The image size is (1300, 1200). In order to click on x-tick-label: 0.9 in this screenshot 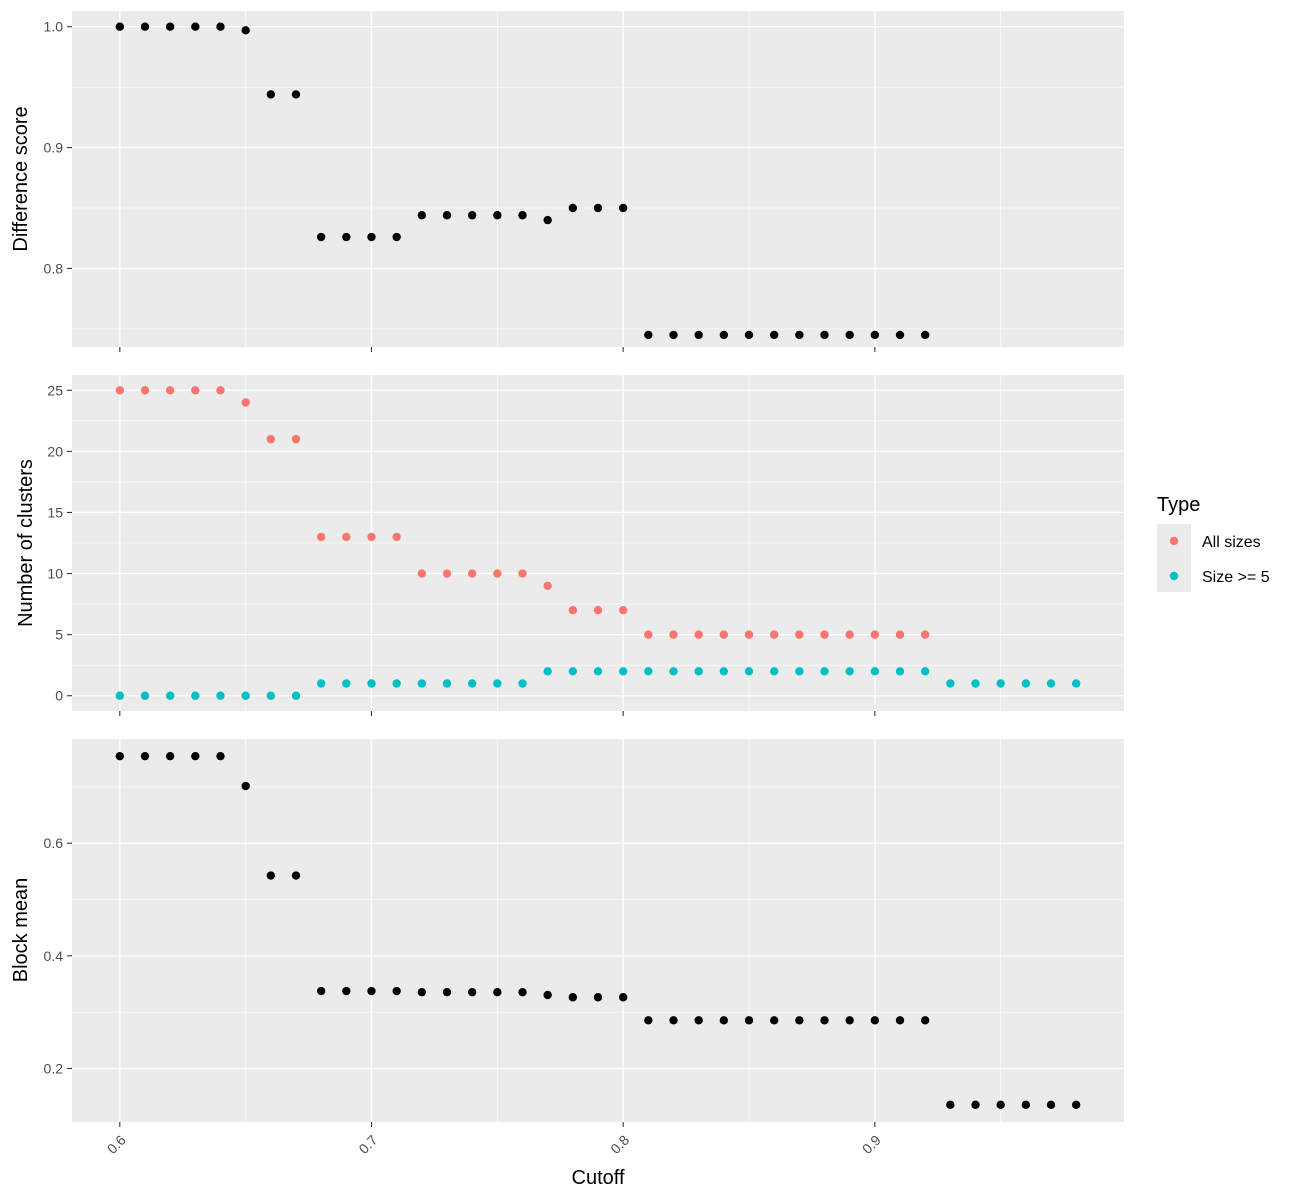, I will do `click(871, 1144)`.